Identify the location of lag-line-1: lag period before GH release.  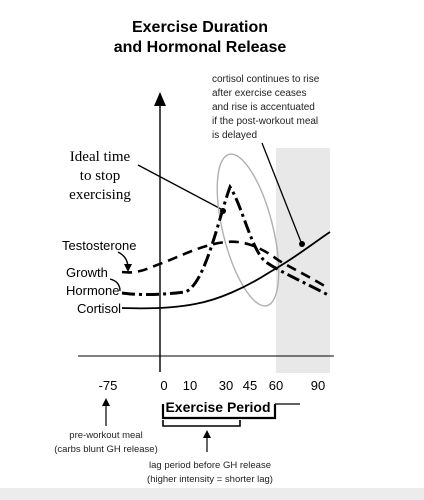
(210, 465).